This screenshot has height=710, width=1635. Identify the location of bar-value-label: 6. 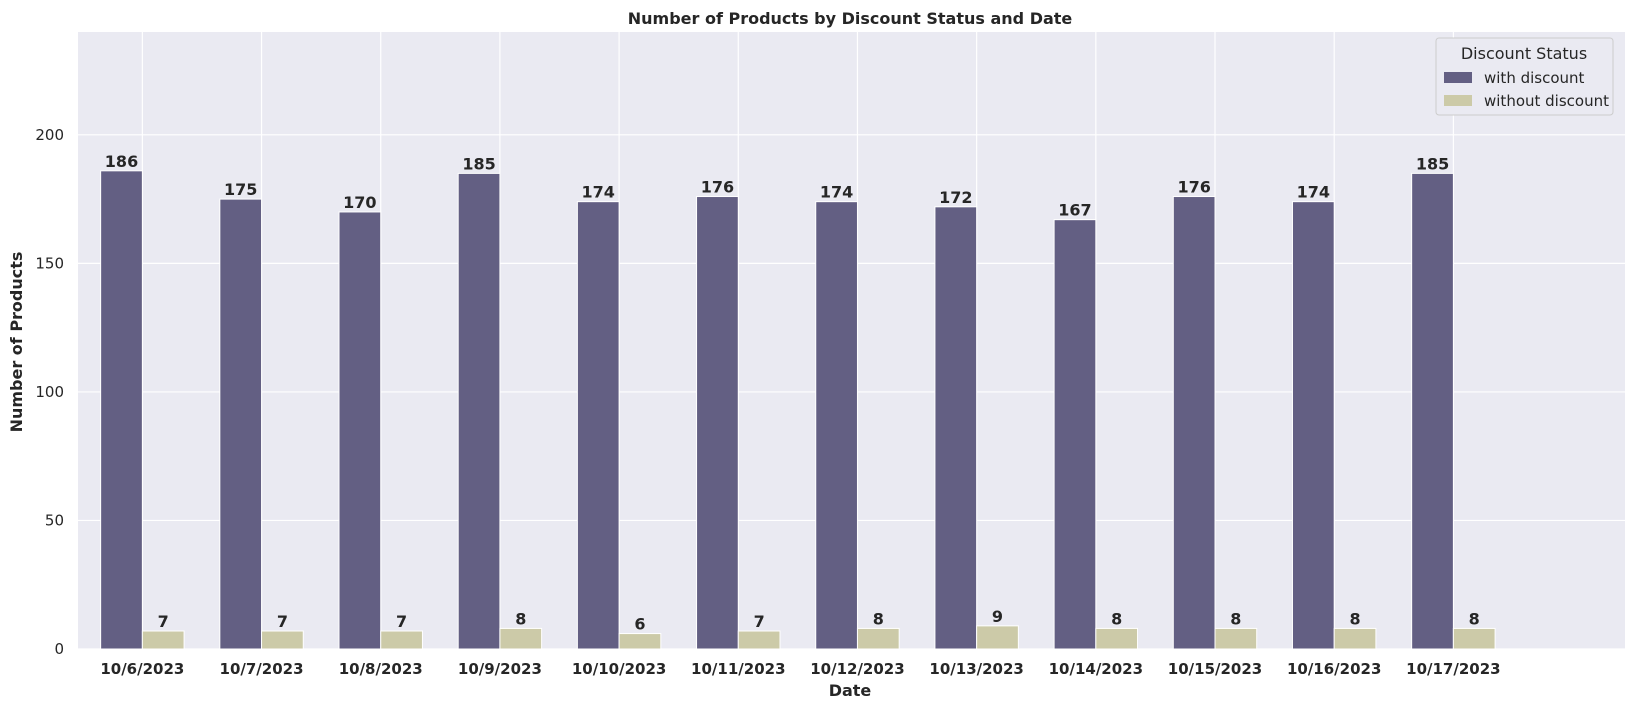
(639, 624).